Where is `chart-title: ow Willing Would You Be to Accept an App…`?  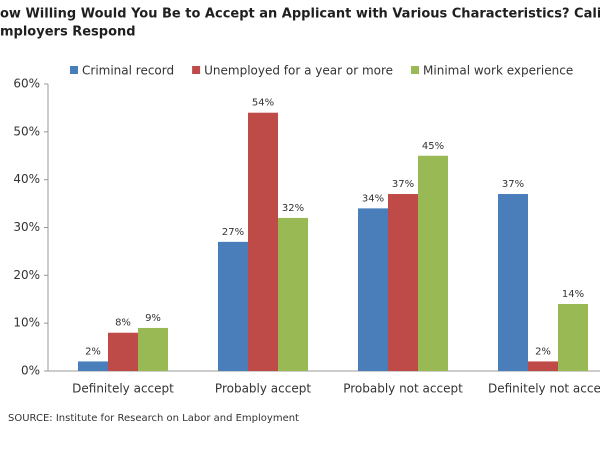 chart-title: ow Willing Would You Be to Accept an App… is located at coordinates (300, 14).